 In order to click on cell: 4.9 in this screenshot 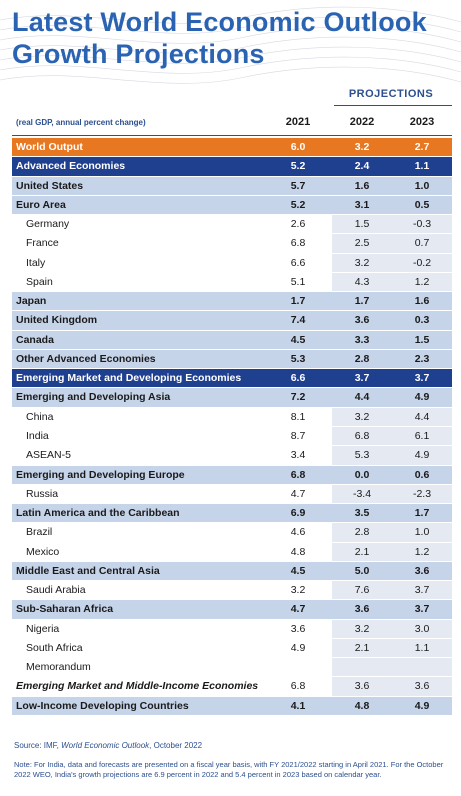, I will do `click(422, 705)`.